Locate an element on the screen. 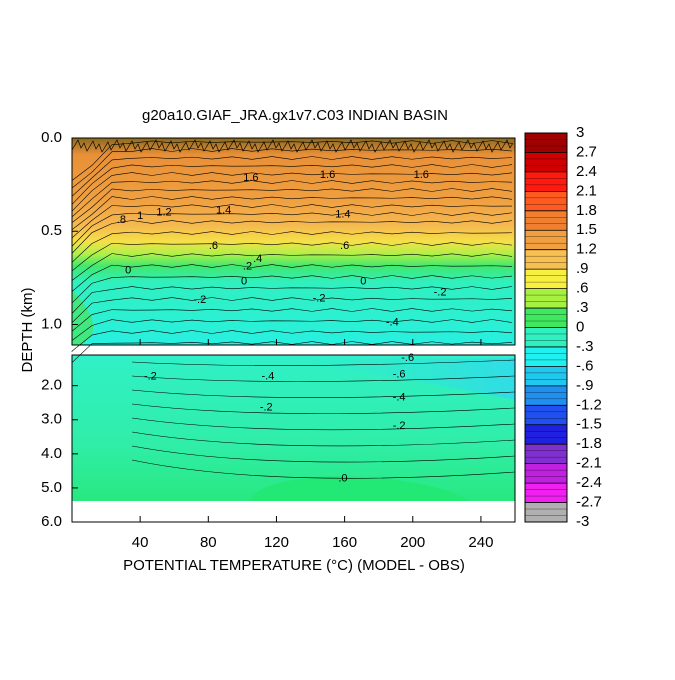  contour-label: .4 is located at coordinates (257, 259).